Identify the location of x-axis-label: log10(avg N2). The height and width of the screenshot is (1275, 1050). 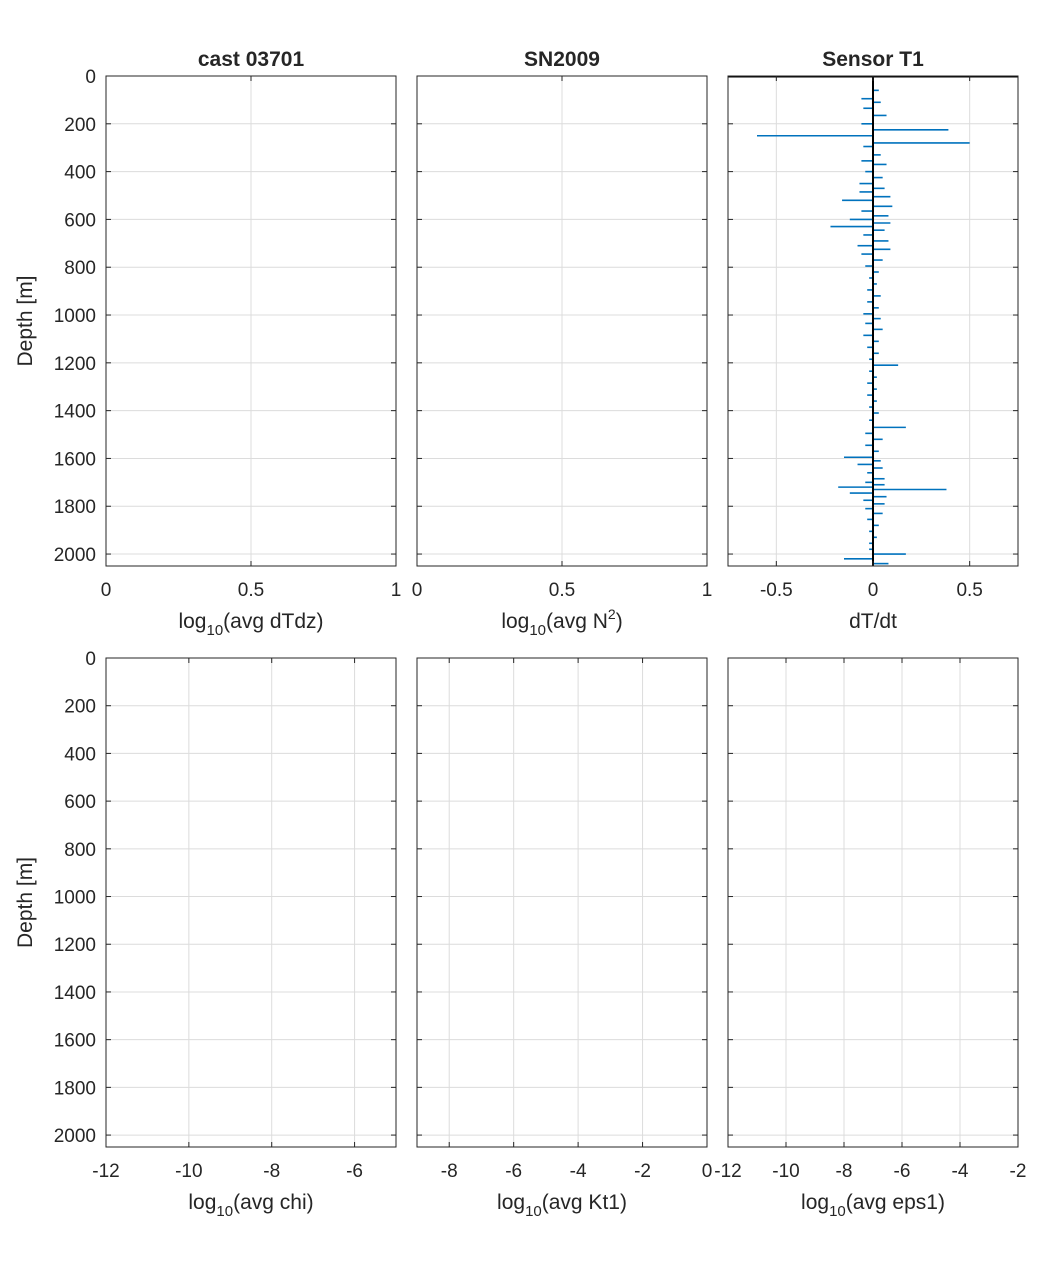
(561, 622).